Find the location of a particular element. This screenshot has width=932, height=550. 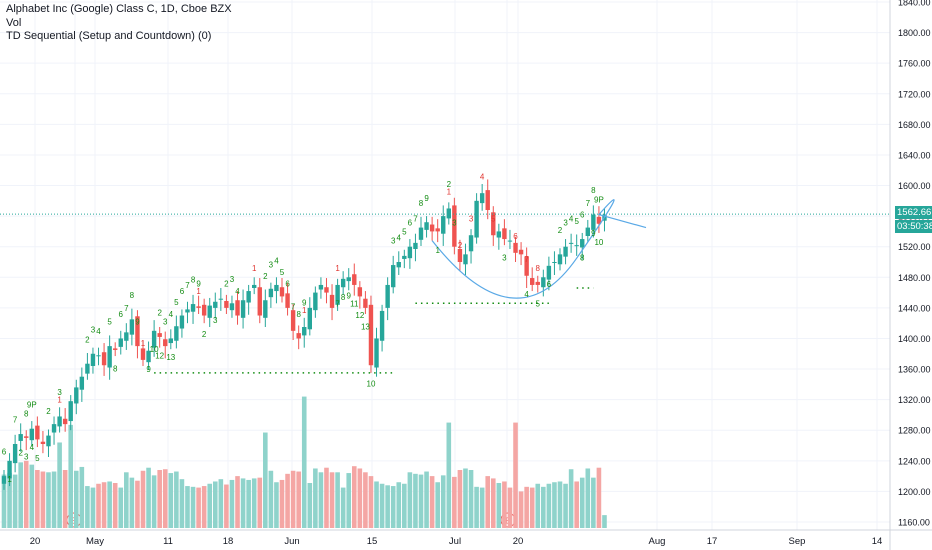

td-countdown-count: 11 is located at coordinates (354, 303).